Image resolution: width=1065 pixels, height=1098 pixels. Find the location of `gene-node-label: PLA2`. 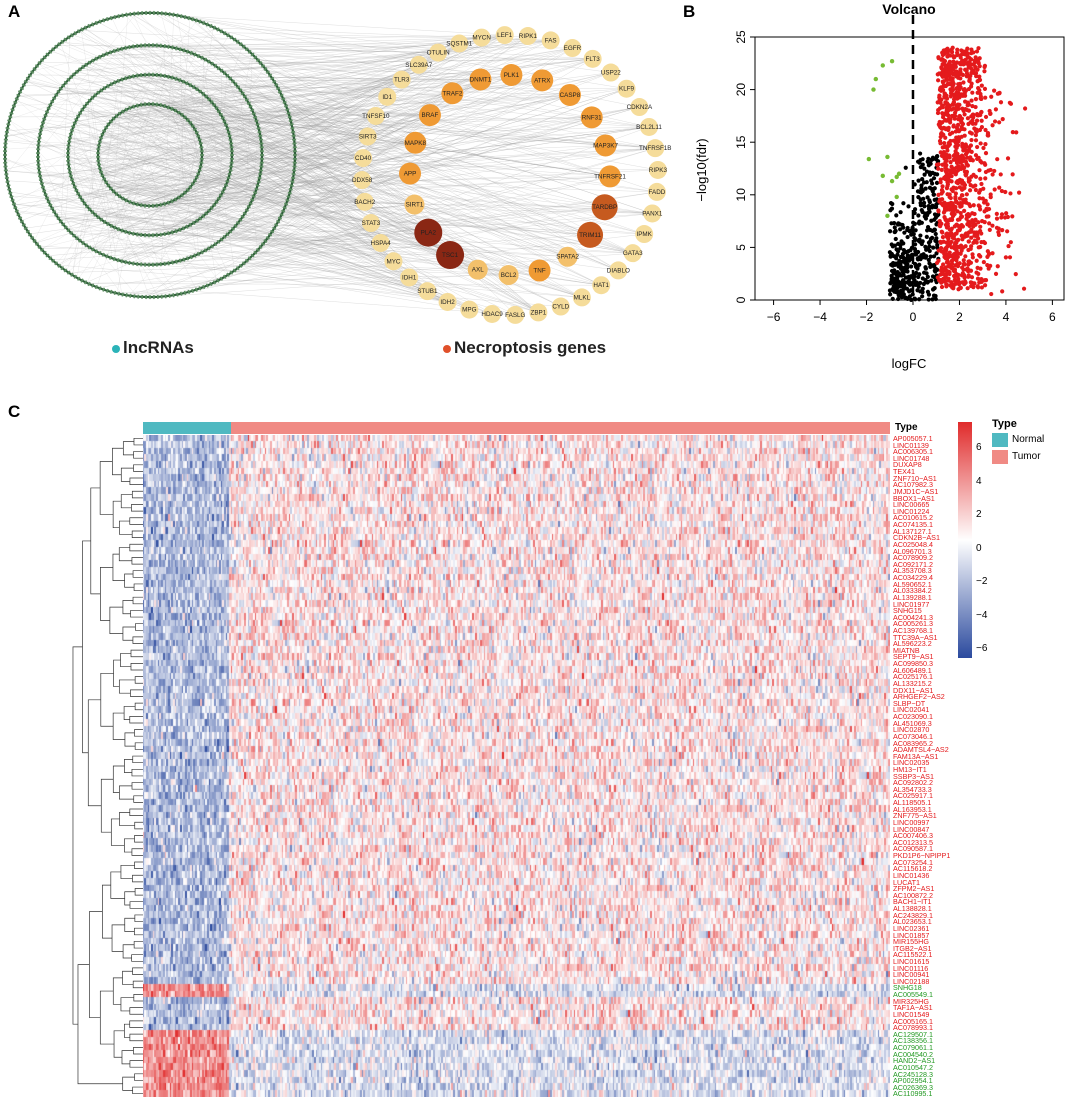

gene-node-label: PLA2 is located at coordinates (429, 233).